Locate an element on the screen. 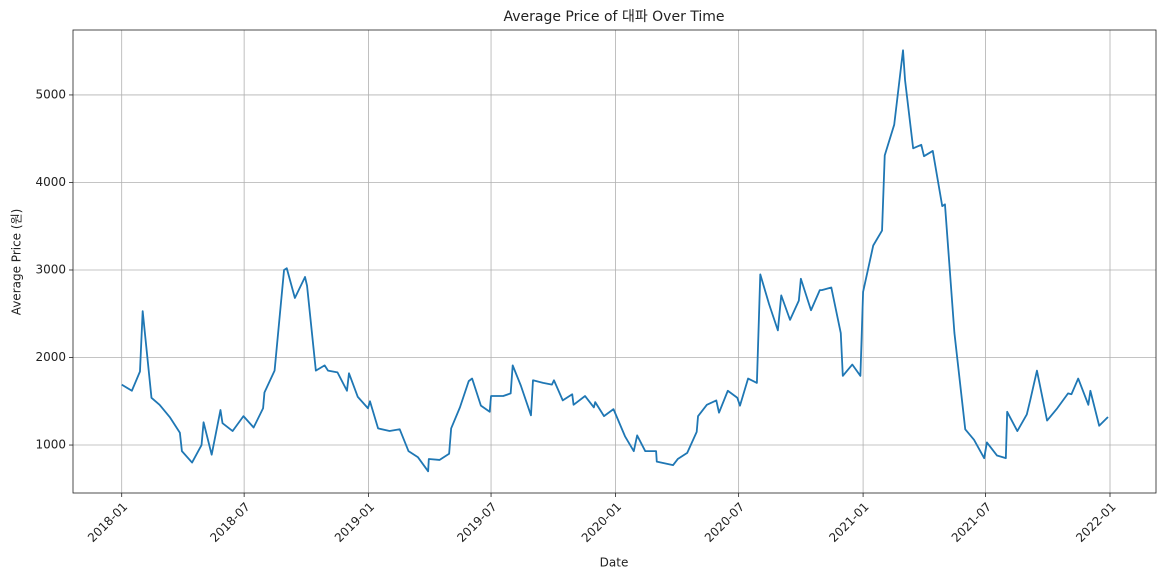 The width and height of the screenshot is (1167, 579). x-axis-label: Date is located at coordinates (614, 563).